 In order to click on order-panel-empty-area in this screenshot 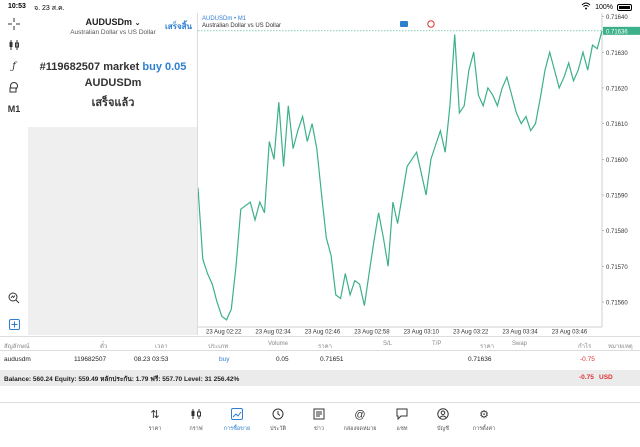, I will do `click(113, 231)`.